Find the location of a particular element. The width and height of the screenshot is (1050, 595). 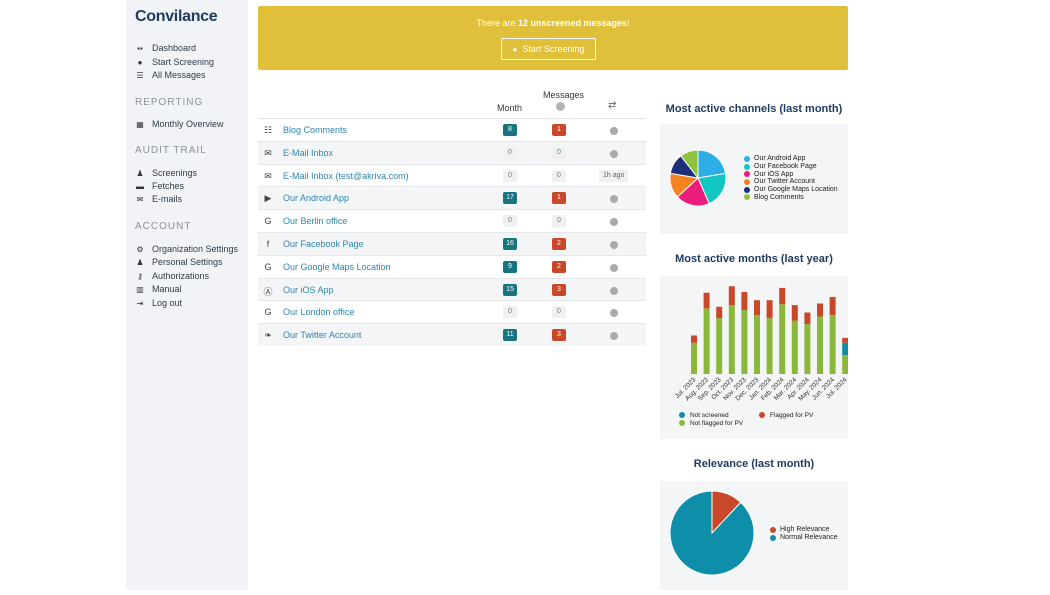

section-reporting: REPORTING is located at coordinates (169, 102).